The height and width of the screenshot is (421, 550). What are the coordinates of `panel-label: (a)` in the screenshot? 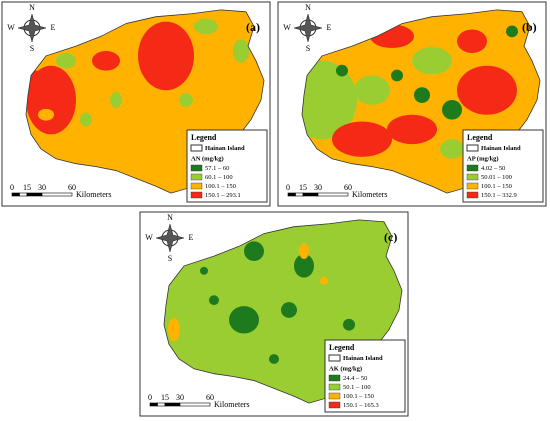 It's located at (253, 27).